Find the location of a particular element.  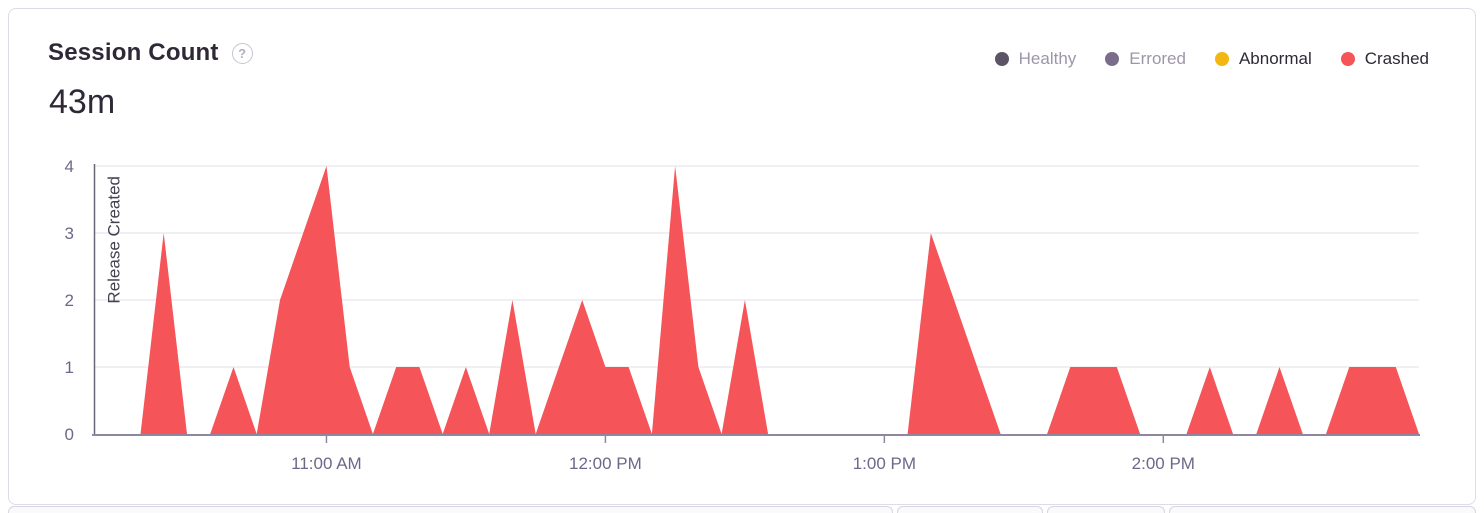

release-marker-label: Release Created is located at coordinates (114, 240).